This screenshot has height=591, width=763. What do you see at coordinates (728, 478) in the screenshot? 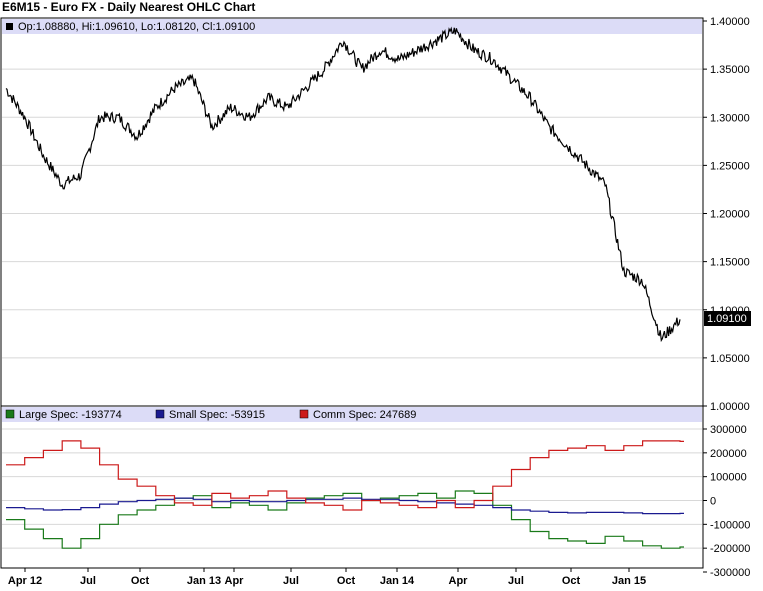
I see `cot-tick-label: 100000` at bounding box center [728, 478].